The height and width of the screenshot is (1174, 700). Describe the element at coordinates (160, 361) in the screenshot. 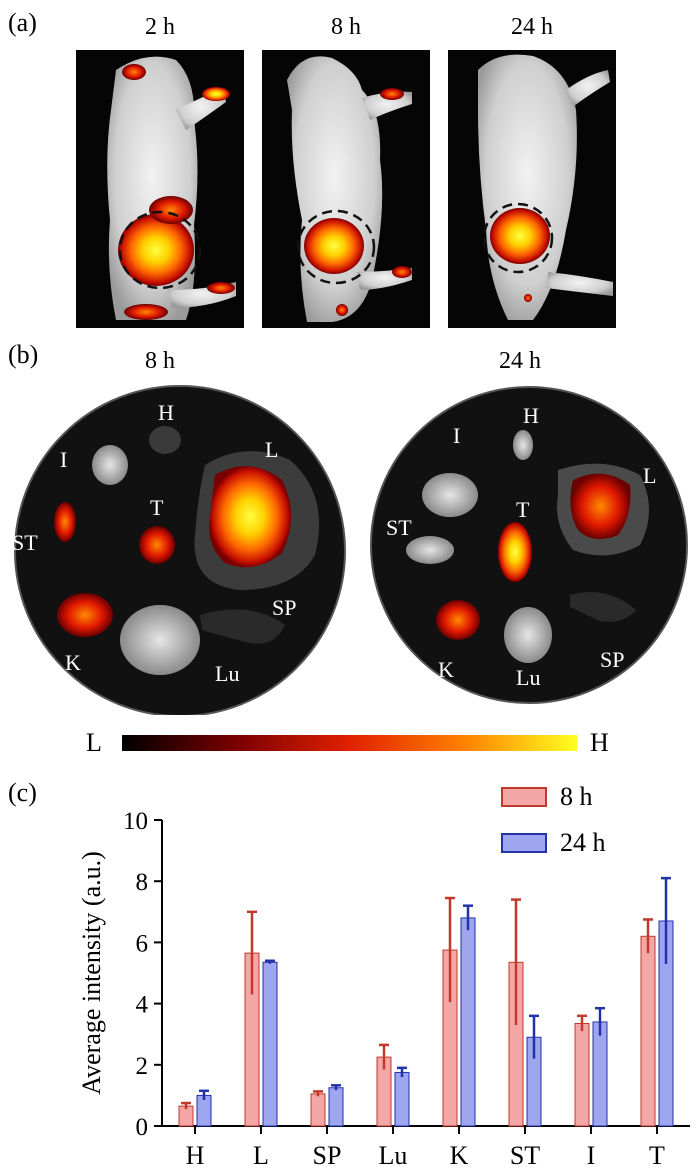

I see `panel-b-time-1: 8 h` at that location.